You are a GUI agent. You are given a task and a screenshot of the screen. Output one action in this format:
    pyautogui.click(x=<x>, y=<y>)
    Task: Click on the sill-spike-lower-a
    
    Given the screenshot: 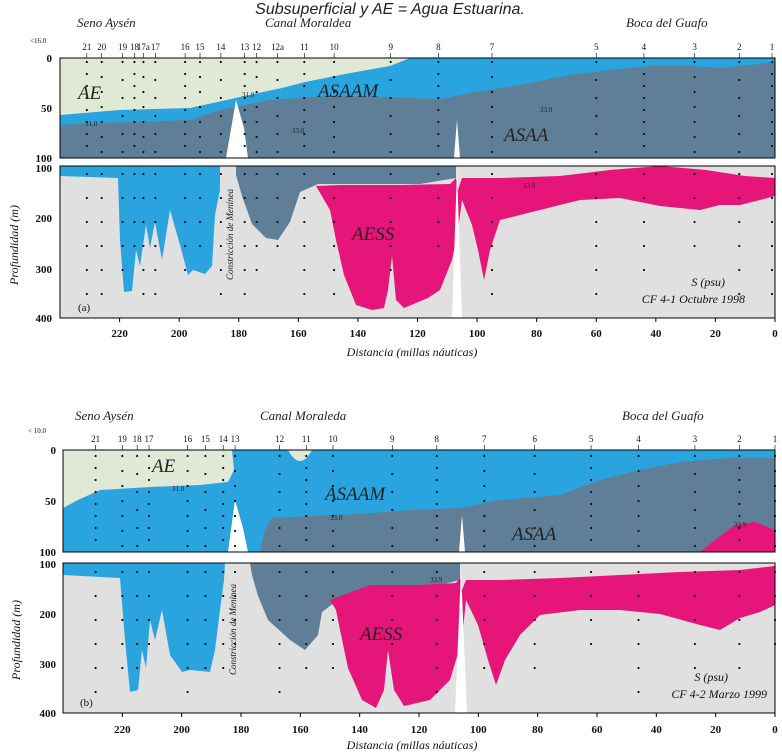 What is the action you would take?
    pyautogui.click(x=457, y=244)
    